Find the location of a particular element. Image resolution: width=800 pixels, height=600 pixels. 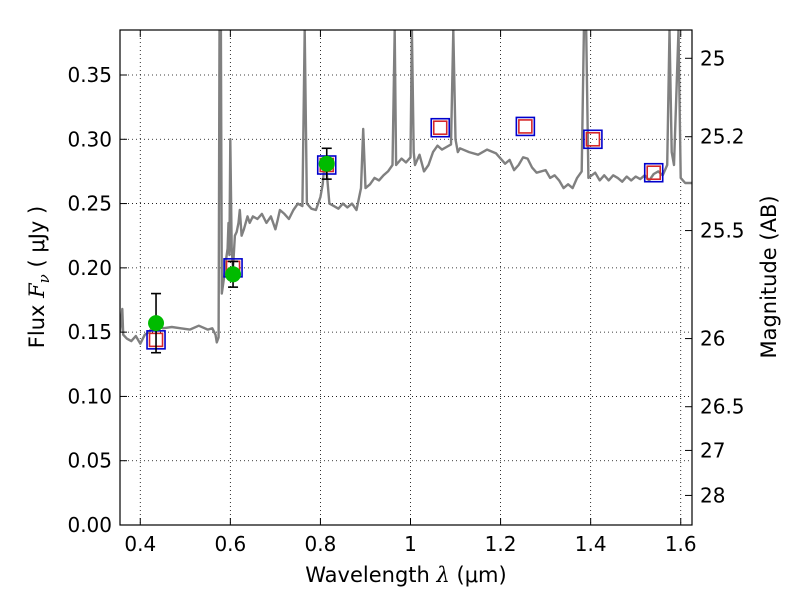

y2-tick-label-2: 25.5 is located at coordinates (722, 231).